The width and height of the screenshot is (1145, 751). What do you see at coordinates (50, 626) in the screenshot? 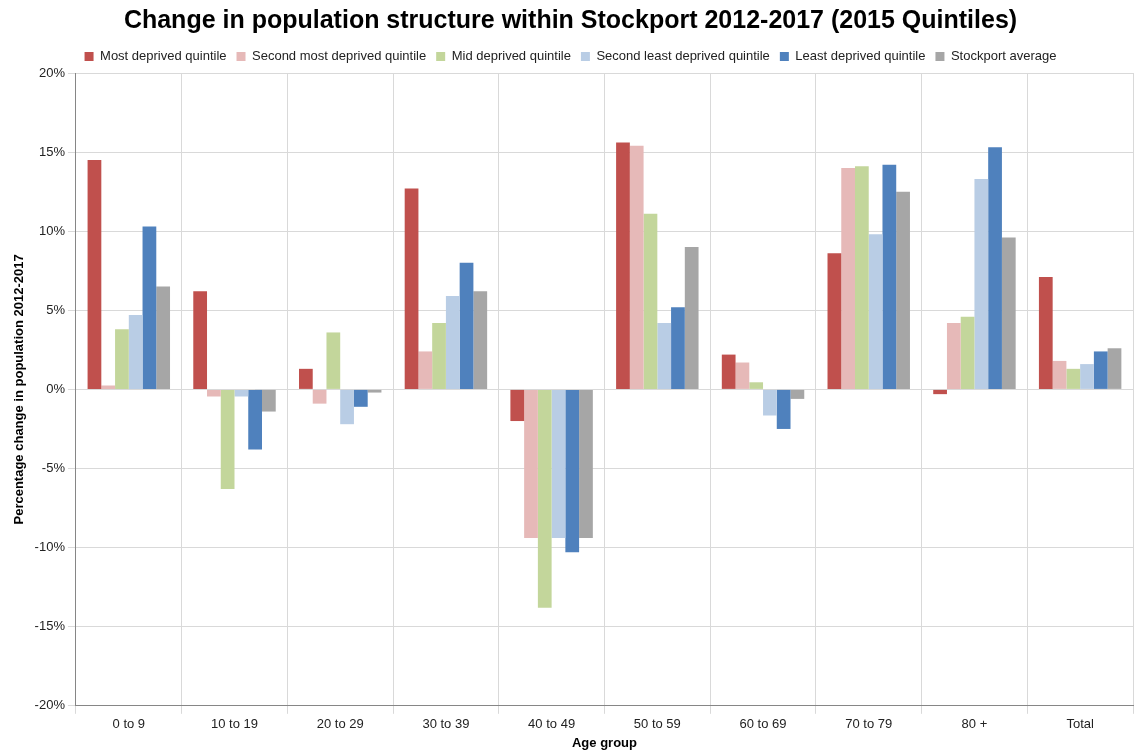
I see `y-tick-label: -15%` at bounding box center [50, 626].